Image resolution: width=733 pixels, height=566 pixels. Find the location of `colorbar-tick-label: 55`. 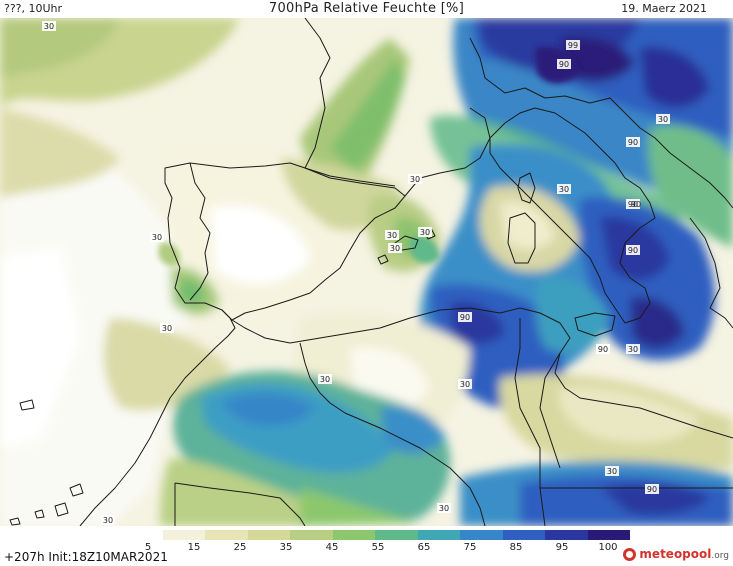

colorbar-tick-label: 55 is located at coordinates (378, 547).